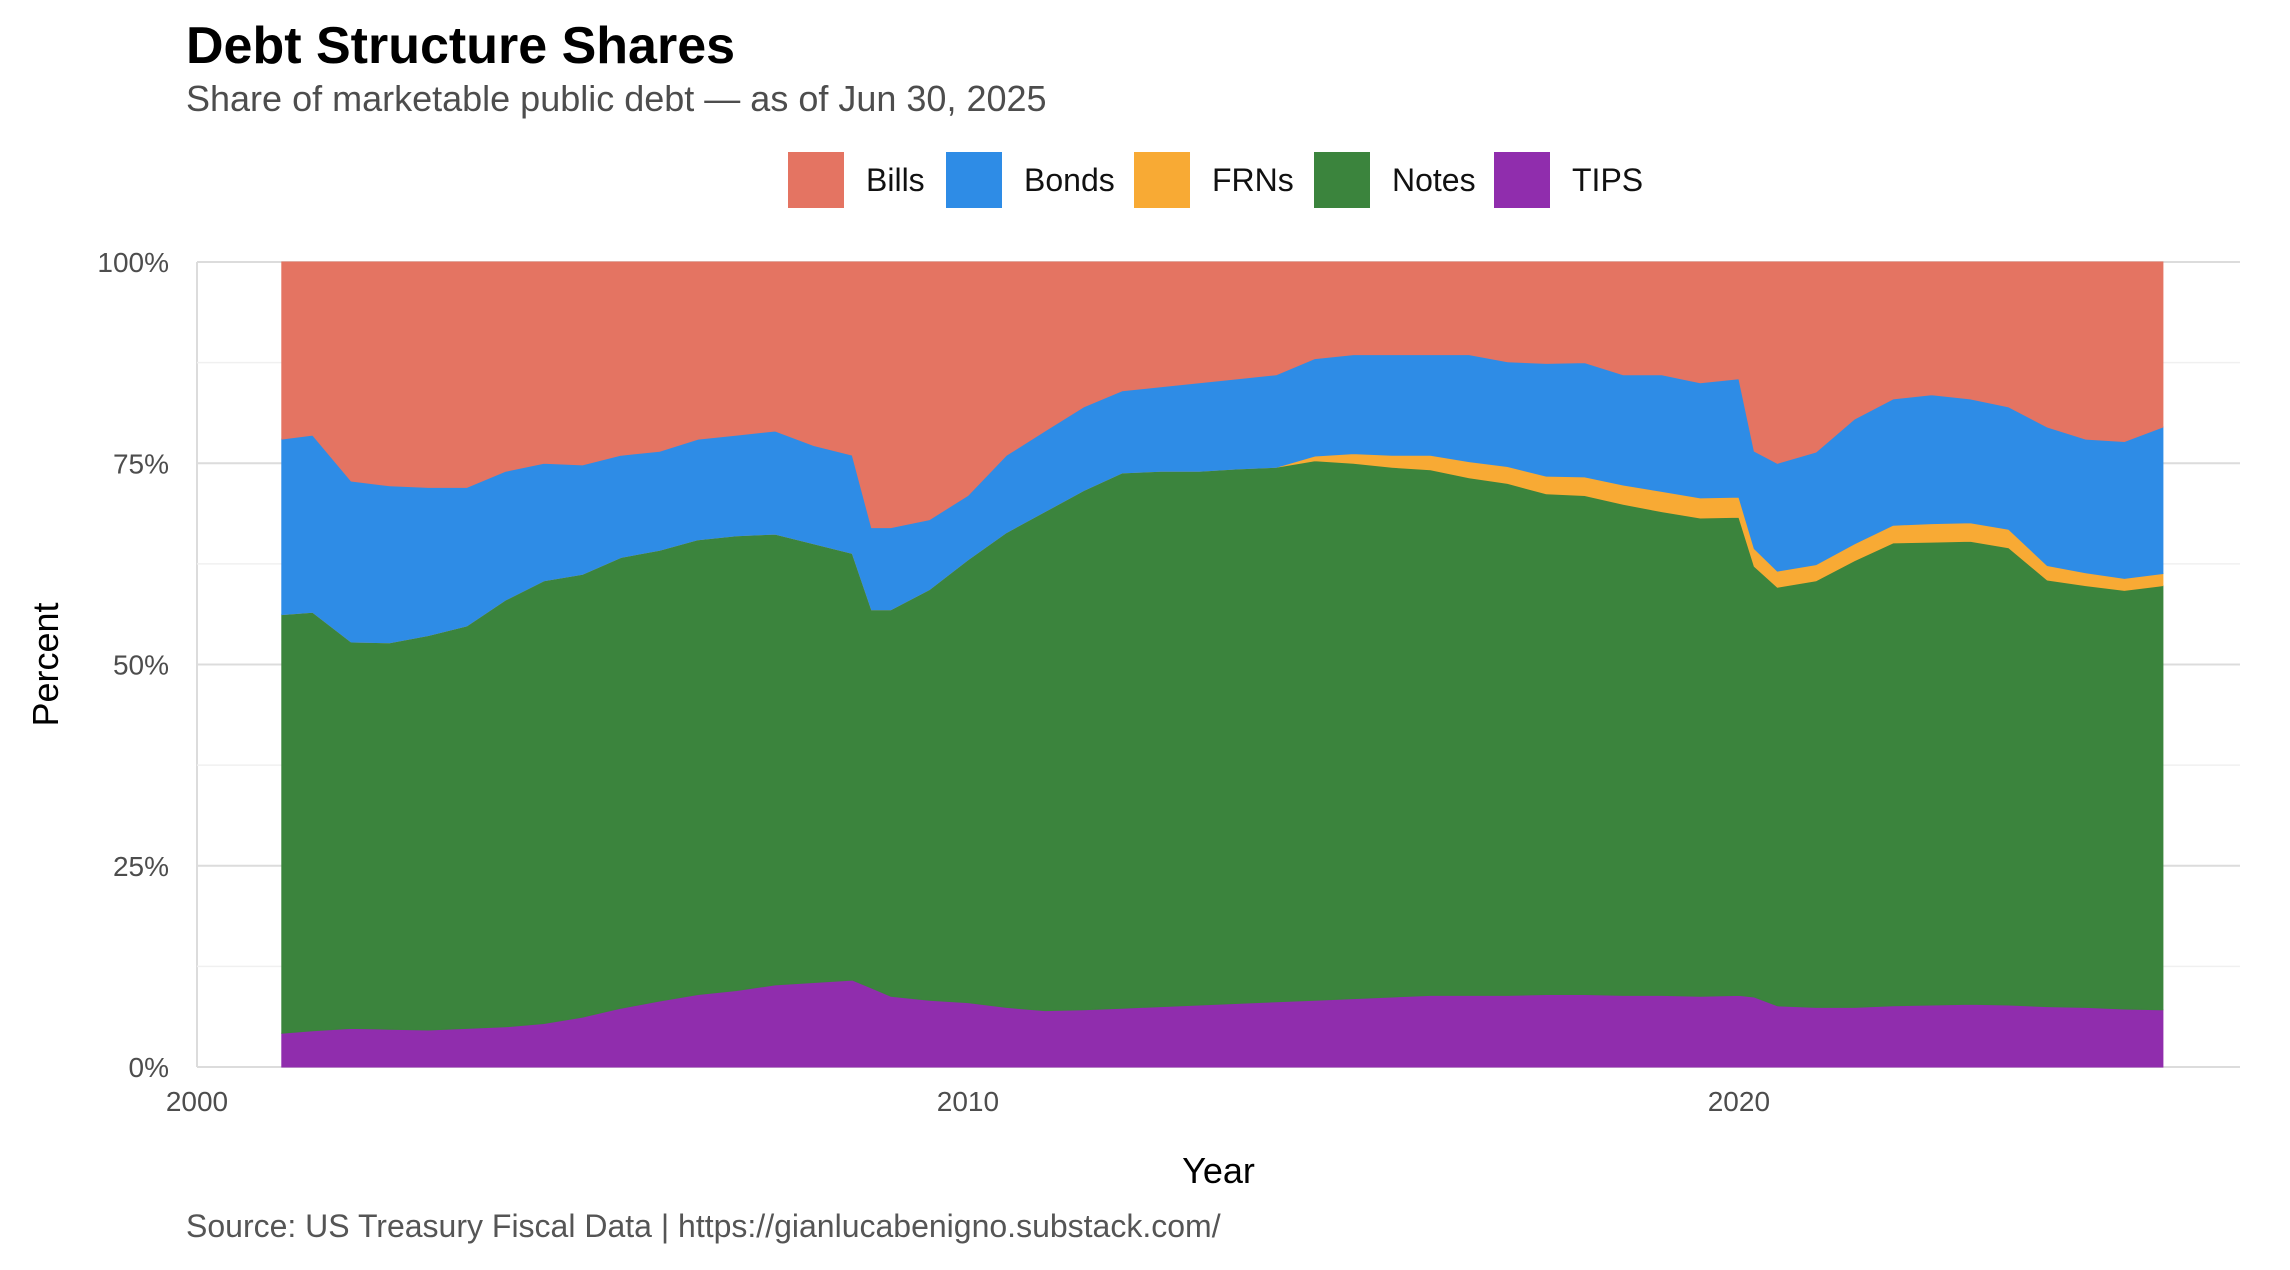  Describe the element at coordinates (1342, 180) in the screenshot. I see `legend-swatch-notes` at that location.